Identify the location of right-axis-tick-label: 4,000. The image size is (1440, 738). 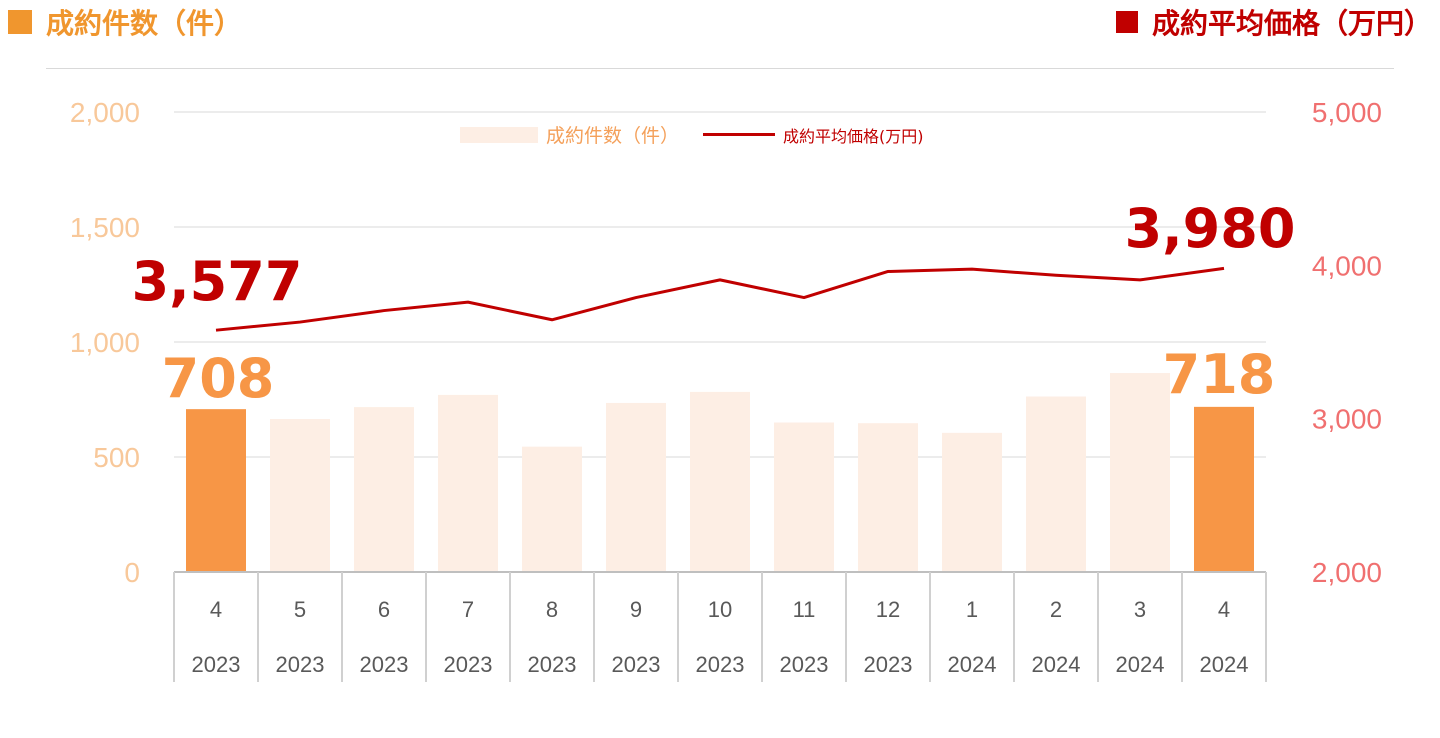
(1347, 265).